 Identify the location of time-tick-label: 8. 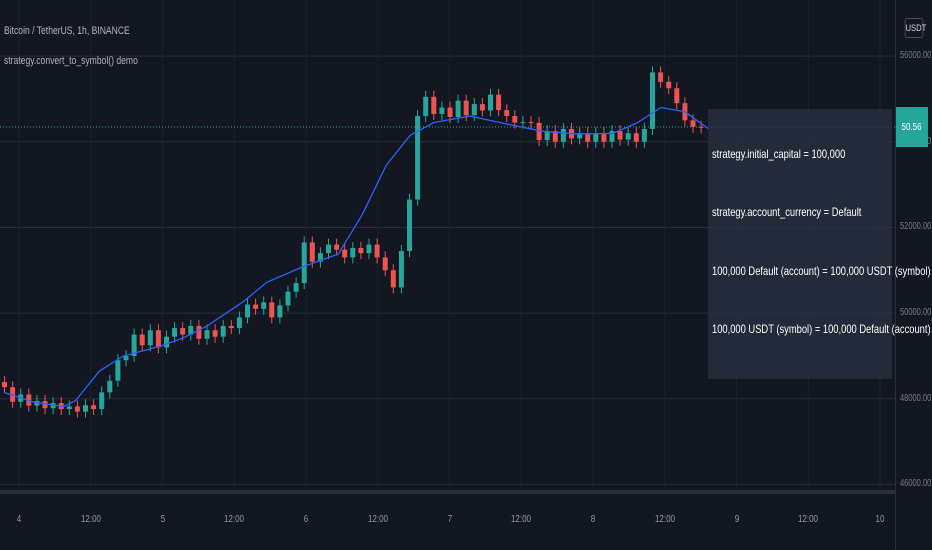
(593, 519).